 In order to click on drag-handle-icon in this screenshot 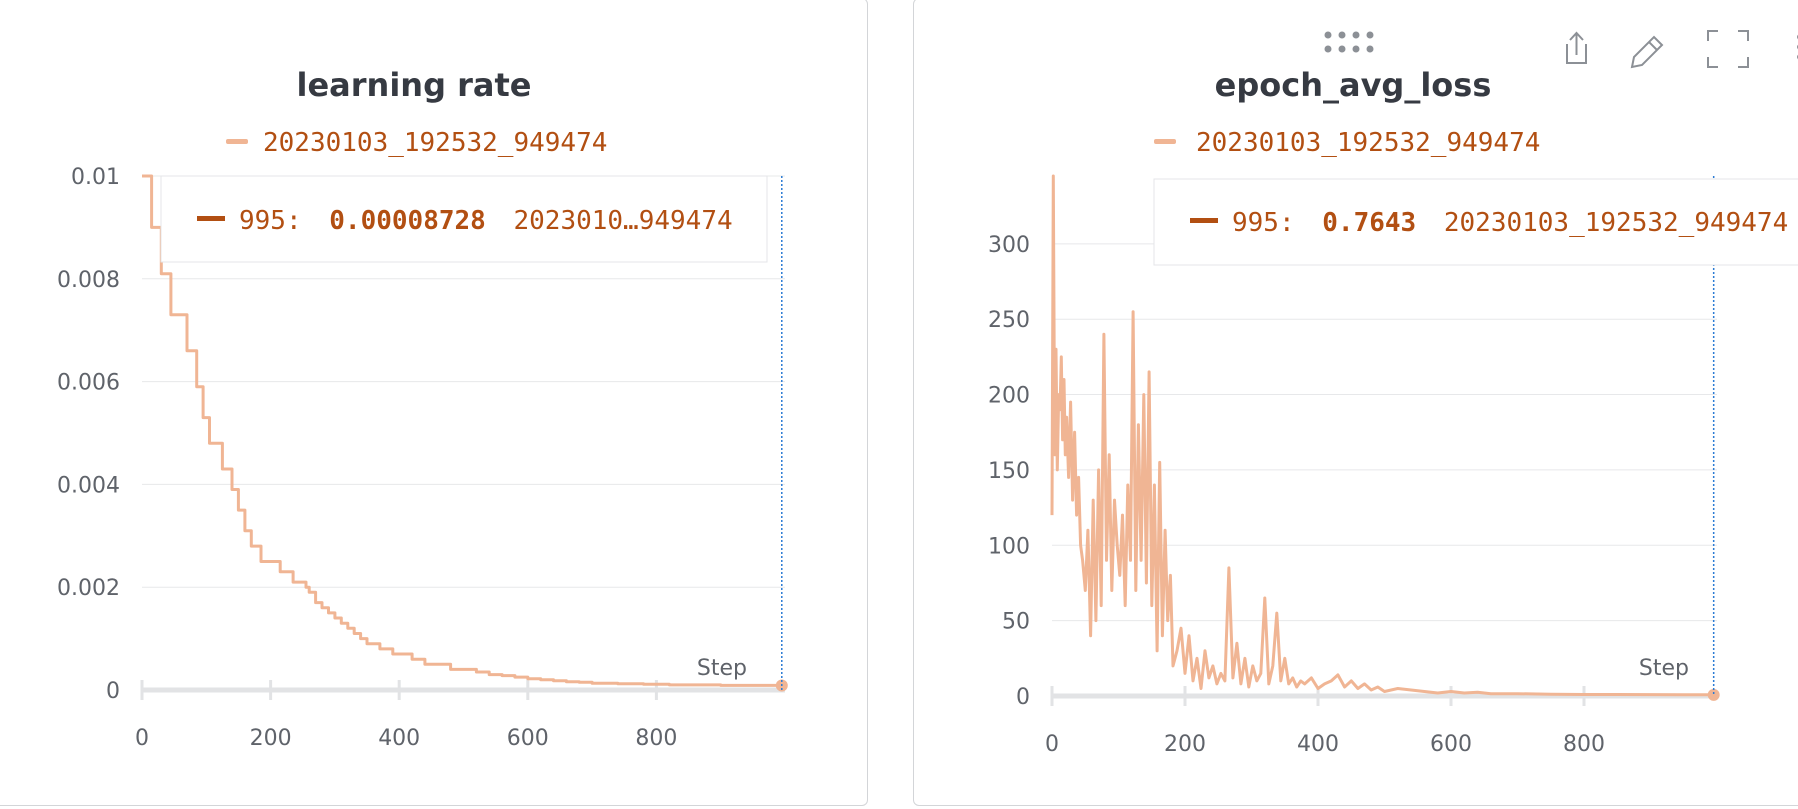, I will do `click(1349, 42)`.